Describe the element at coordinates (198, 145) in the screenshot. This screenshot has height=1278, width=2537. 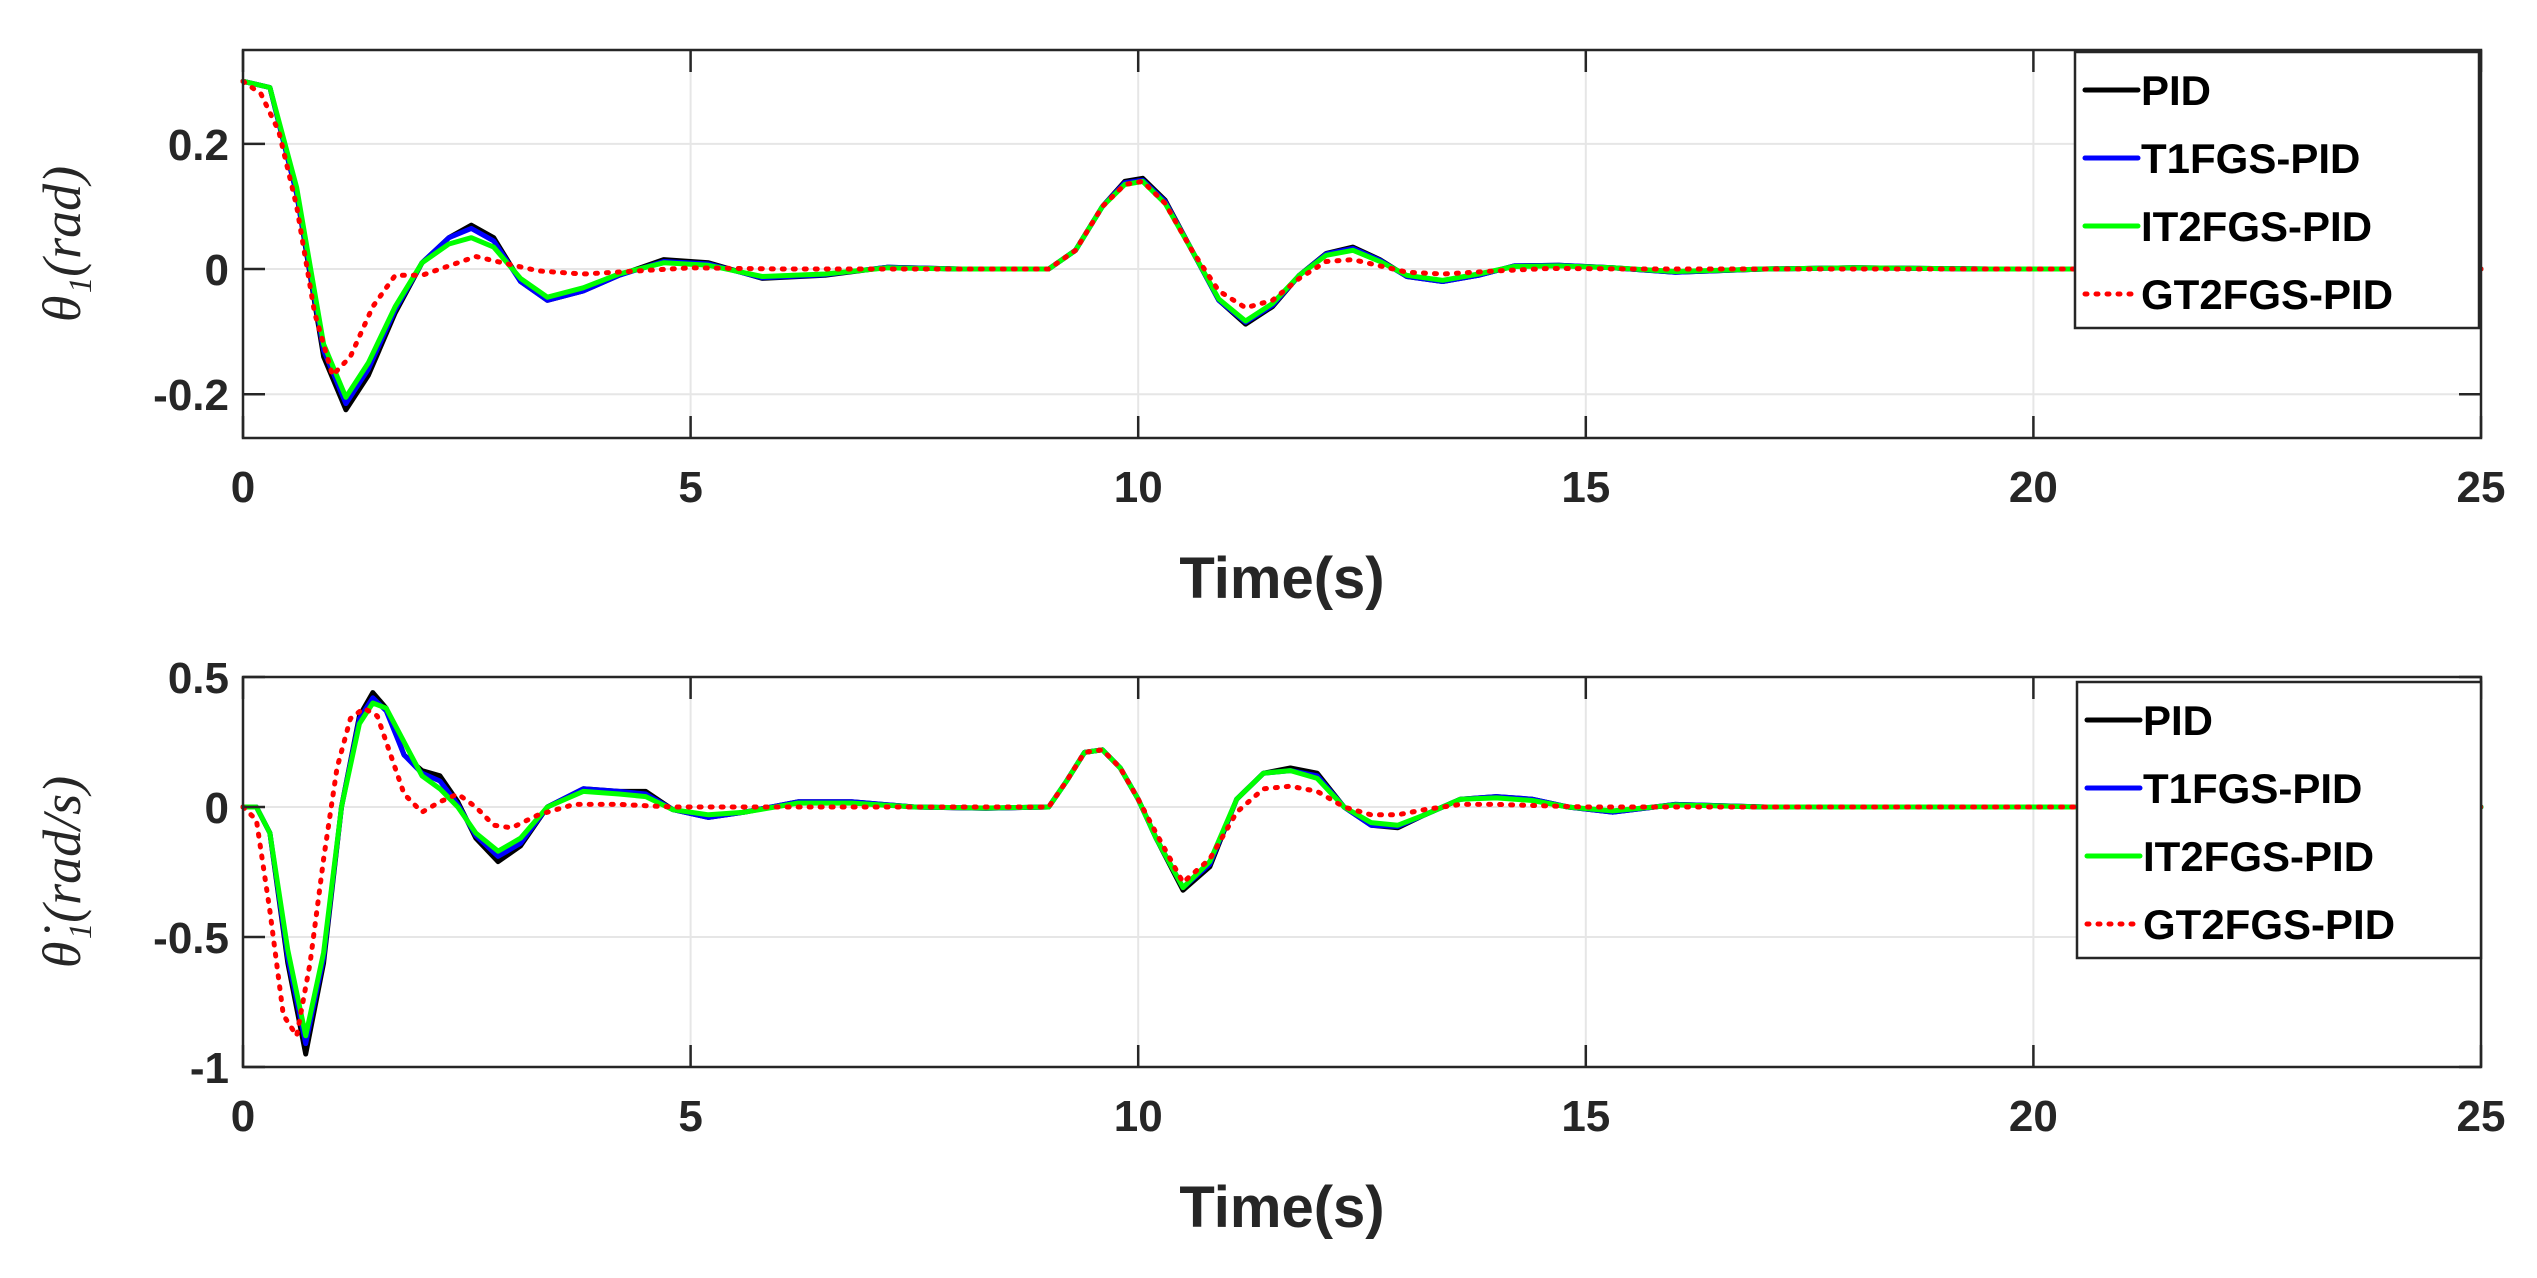
I see `y-tick-label: 0.2` at that location.